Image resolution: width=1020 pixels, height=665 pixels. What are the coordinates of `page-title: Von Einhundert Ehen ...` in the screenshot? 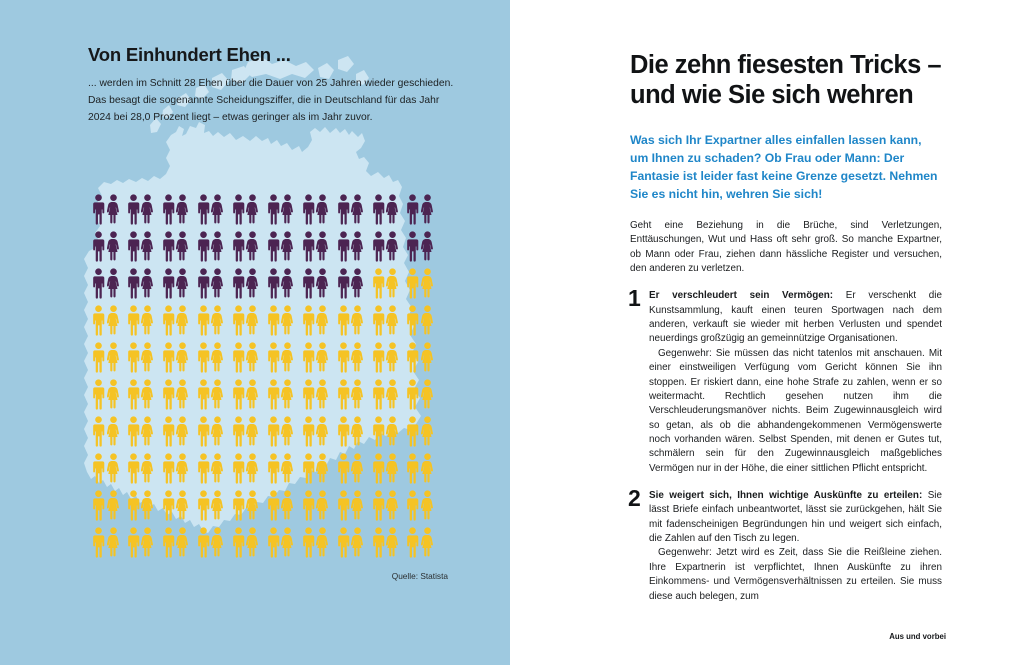 It's located at (189, 54).